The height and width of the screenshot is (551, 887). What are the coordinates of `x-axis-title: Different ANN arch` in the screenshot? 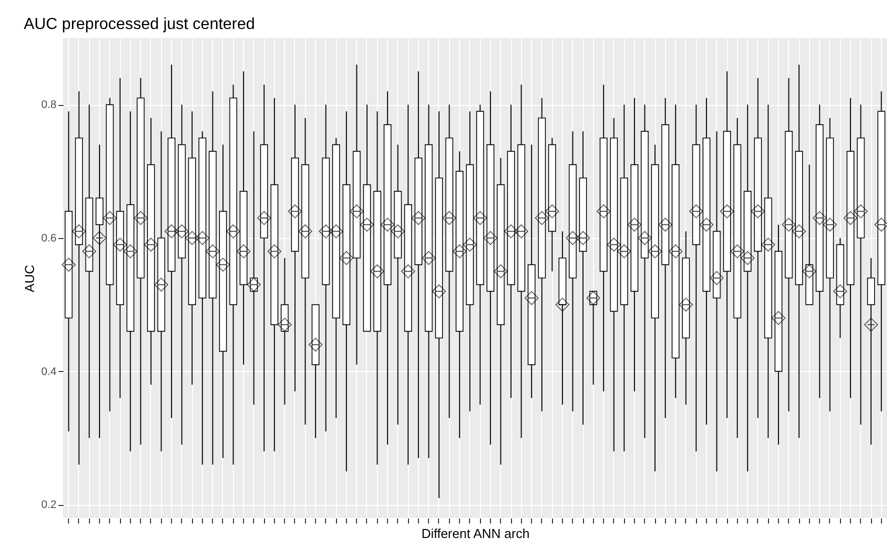 It's located at (475, 533).